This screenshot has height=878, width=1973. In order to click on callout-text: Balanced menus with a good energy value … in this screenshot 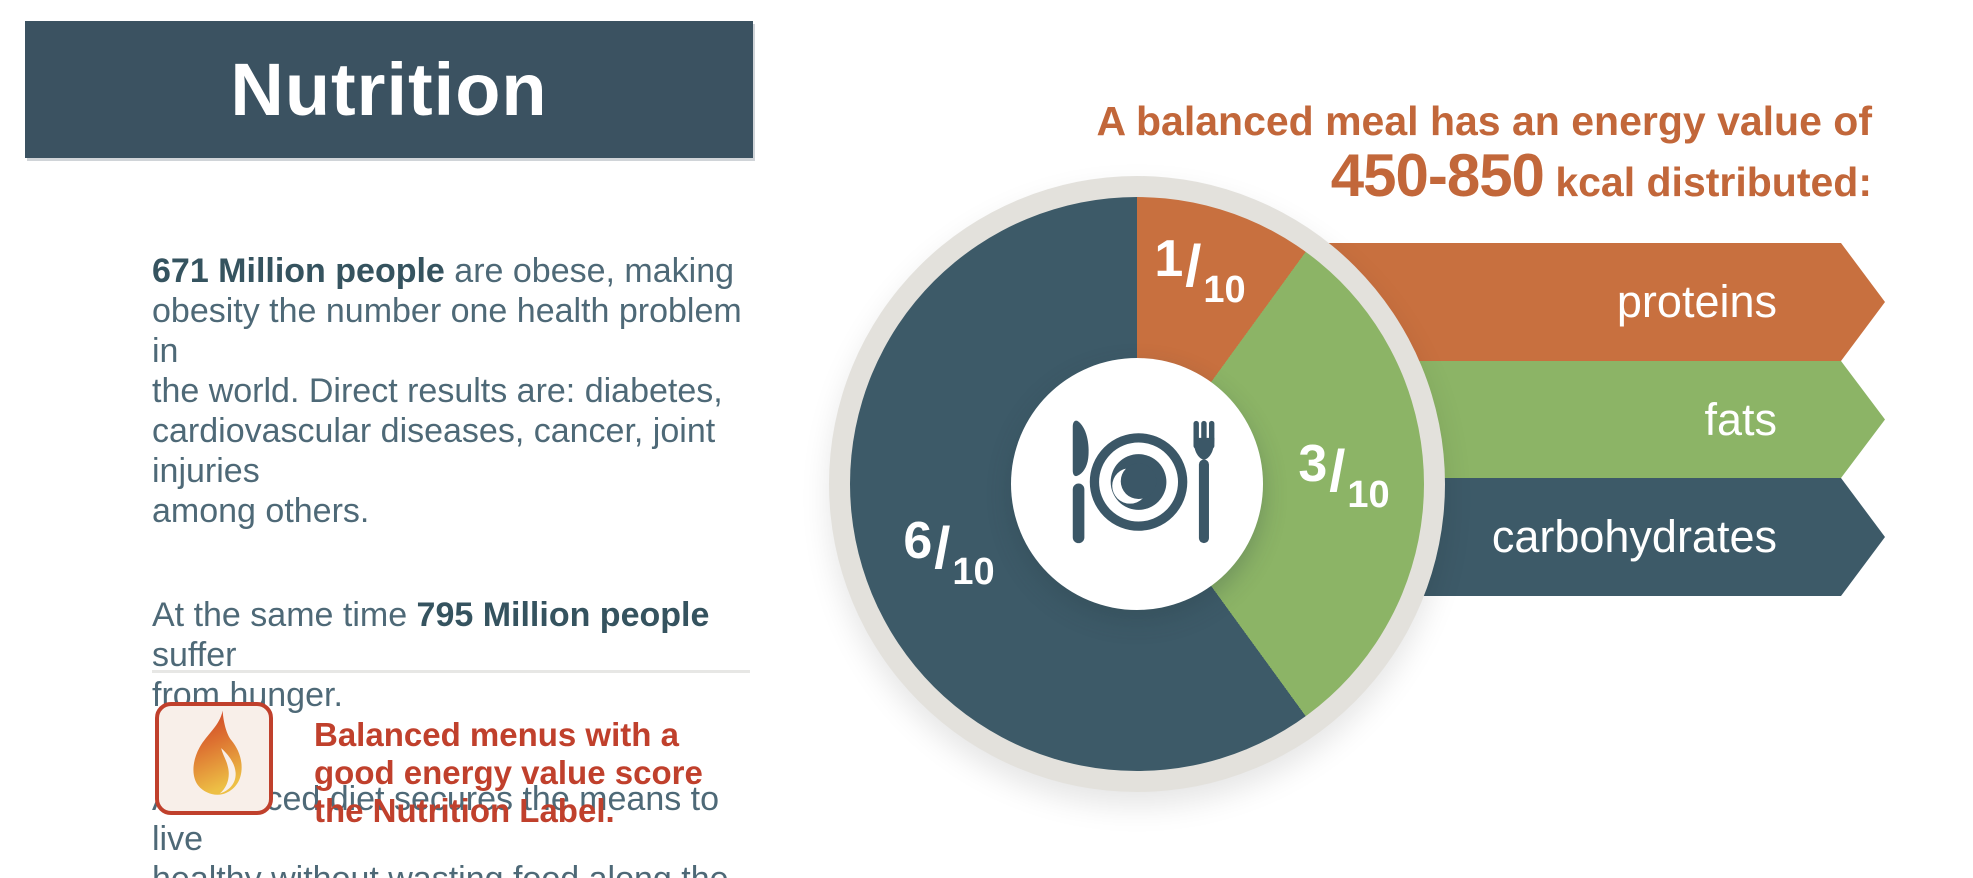, I will do `click(508, 772)`.